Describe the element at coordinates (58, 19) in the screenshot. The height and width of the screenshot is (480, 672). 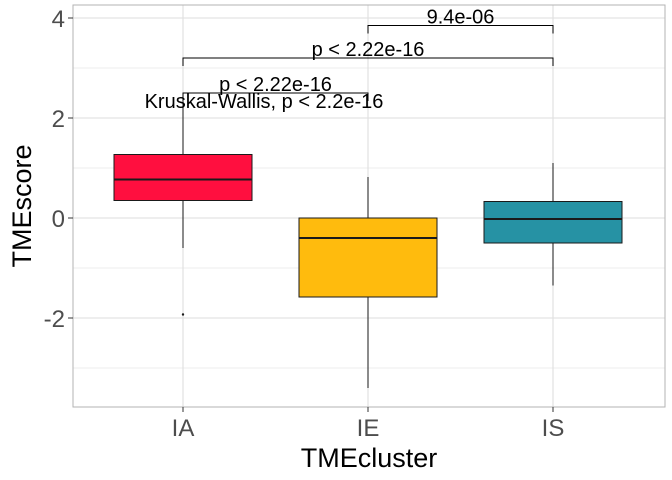
I see `y-tick-label: 4` at that location.